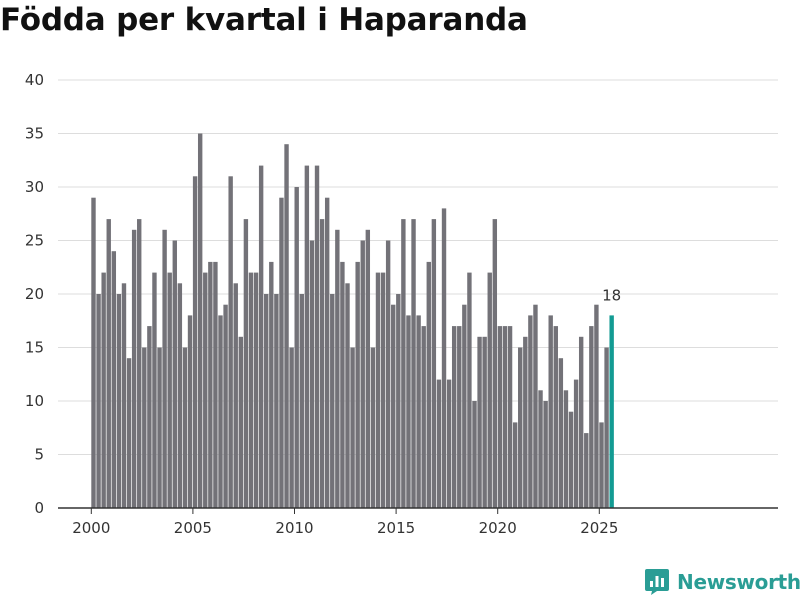 The height and width of the screenshot is (600, 800). Describe the element at coordinates (264, 20) in the screenshot. I see `chart-title: Födda per kvartal i Haparanda` at that location.